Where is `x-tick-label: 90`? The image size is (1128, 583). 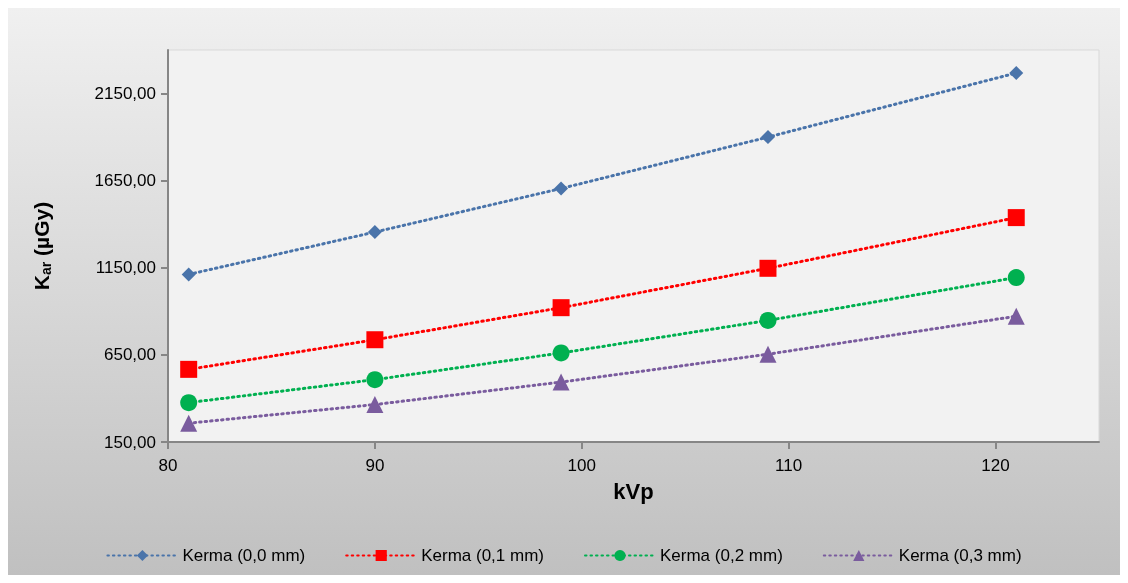 x-tick-label: 90 is located at coordinates (375, 465).